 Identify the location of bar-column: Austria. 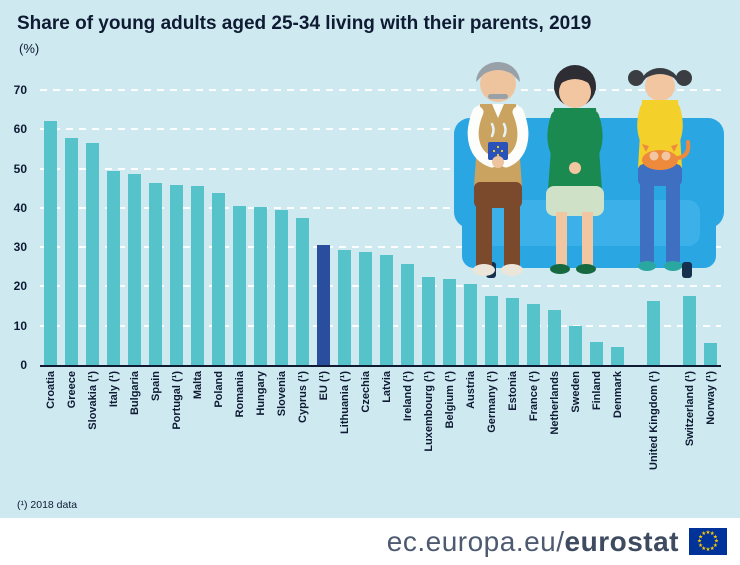
(470, 249).